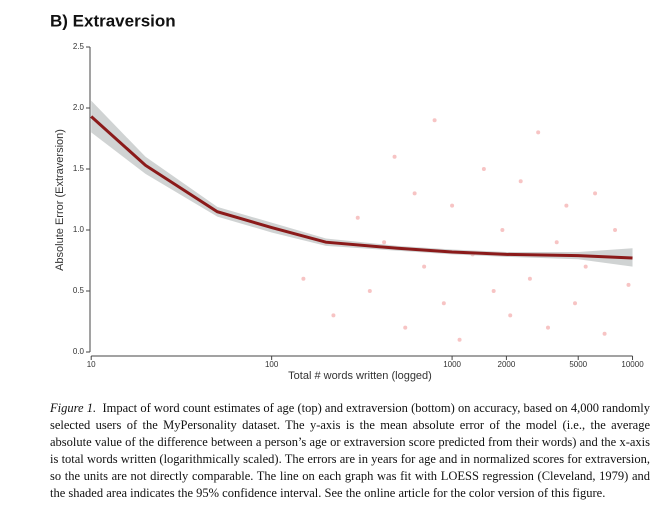 This screenshot has height=527, width=667. I want to click on y-tick-label: 1.5, so click(79, 168).